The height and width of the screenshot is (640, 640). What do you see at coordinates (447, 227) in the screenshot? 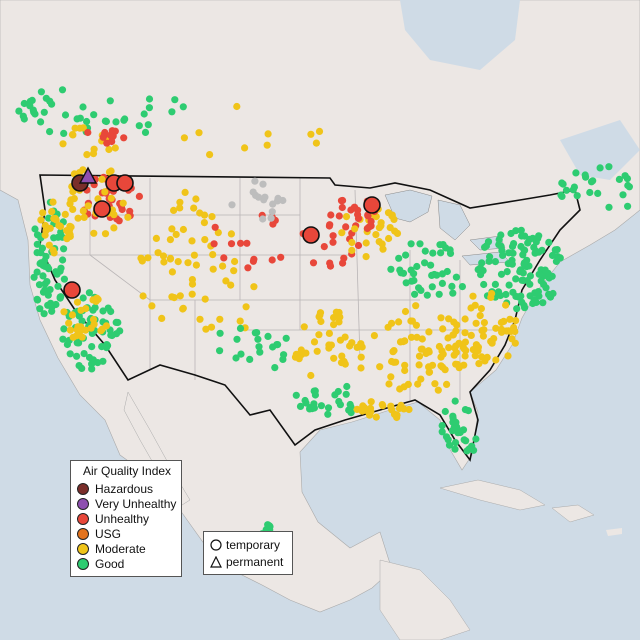
I see `great-lakes` at bounding box center [447, 227].